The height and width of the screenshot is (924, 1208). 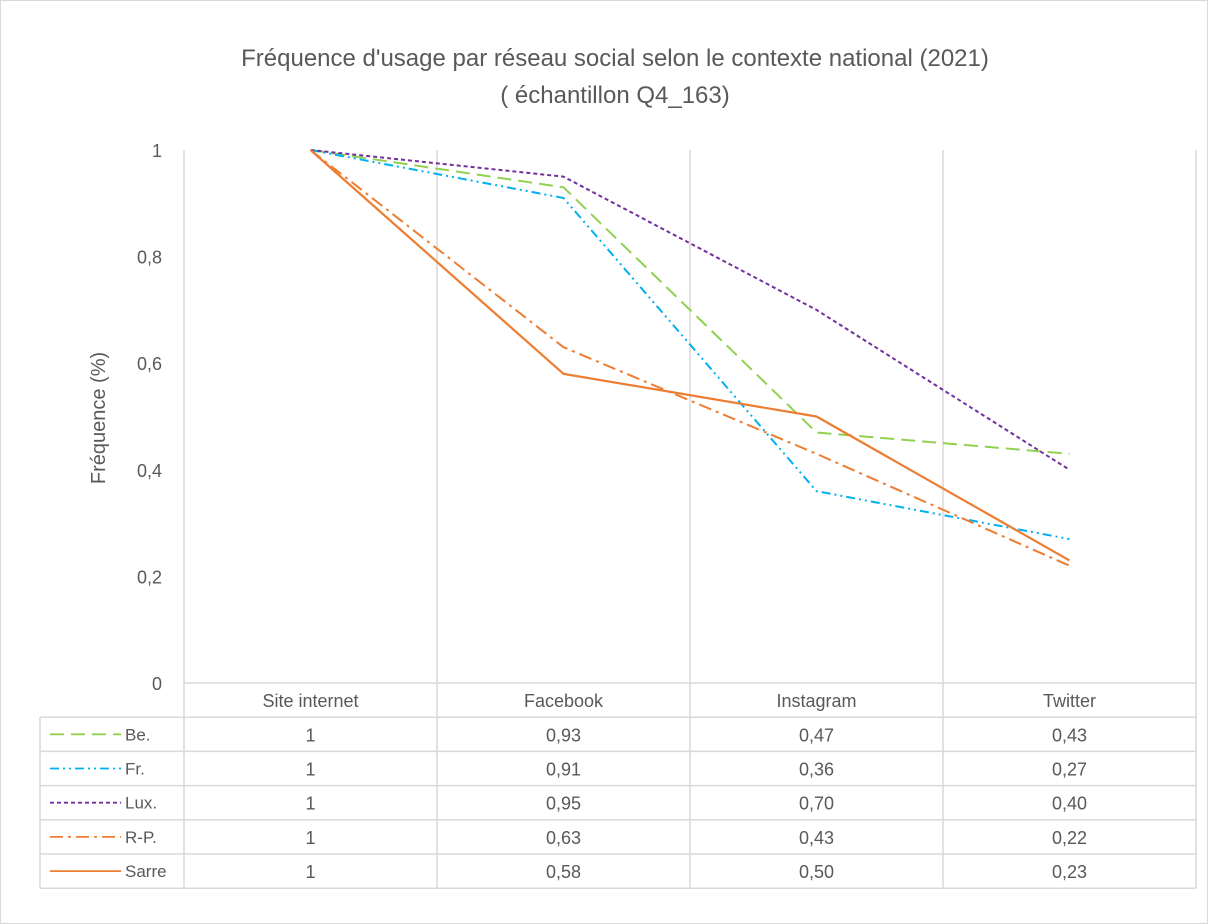 I want to click on data-table-cell: 0,58, so click(x=563, y=872).